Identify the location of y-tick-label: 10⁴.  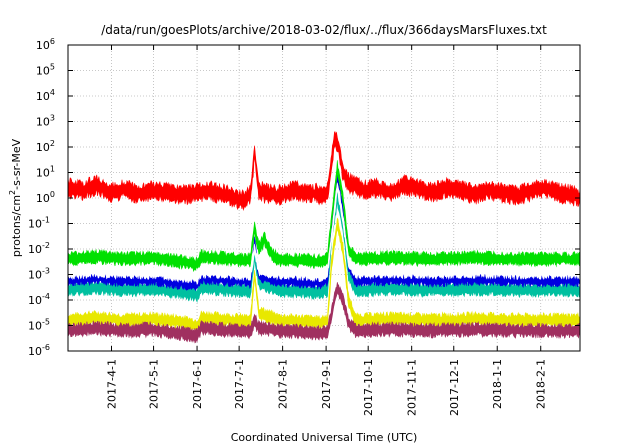
(45, 95).